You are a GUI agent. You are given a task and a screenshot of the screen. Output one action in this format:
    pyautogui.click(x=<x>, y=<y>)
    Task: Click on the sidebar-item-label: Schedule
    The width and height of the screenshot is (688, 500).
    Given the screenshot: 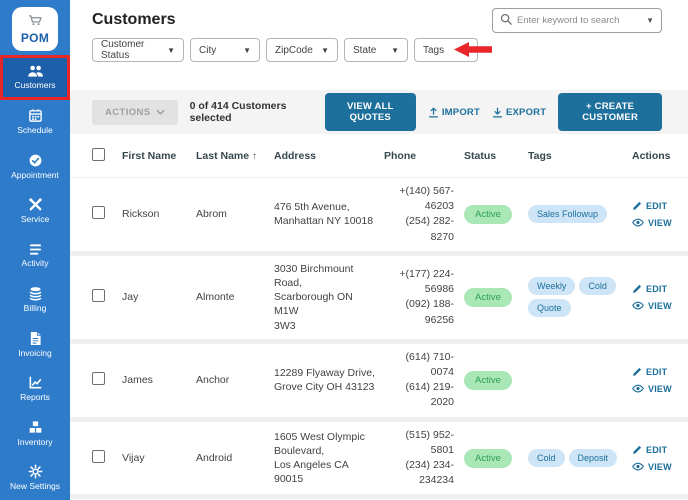 What is the action you would take?
    pyautogui.click(x=35, y=130)
    